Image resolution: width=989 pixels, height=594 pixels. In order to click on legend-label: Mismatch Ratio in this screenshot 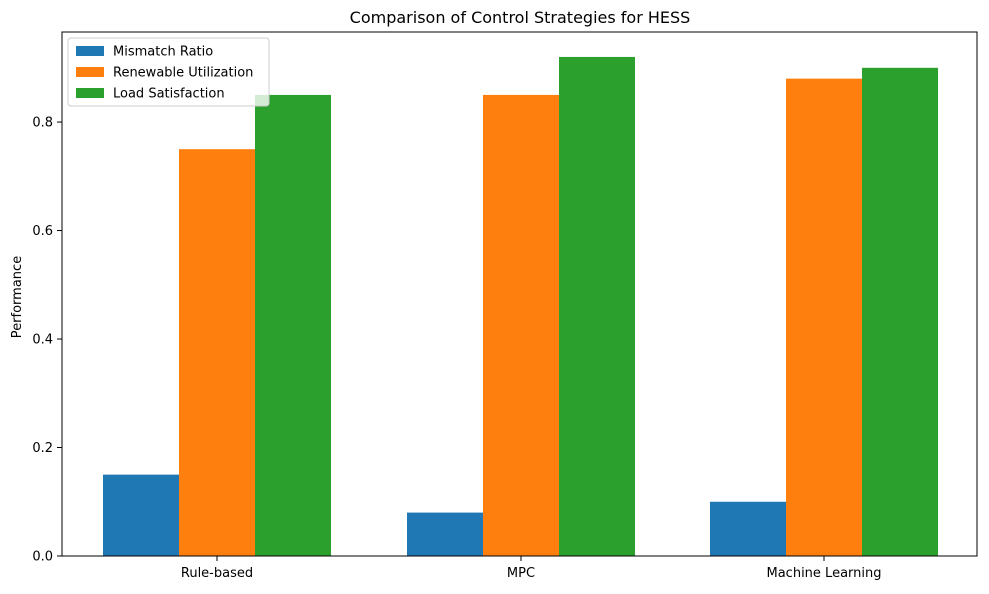, I will do `click(163, 52)`.